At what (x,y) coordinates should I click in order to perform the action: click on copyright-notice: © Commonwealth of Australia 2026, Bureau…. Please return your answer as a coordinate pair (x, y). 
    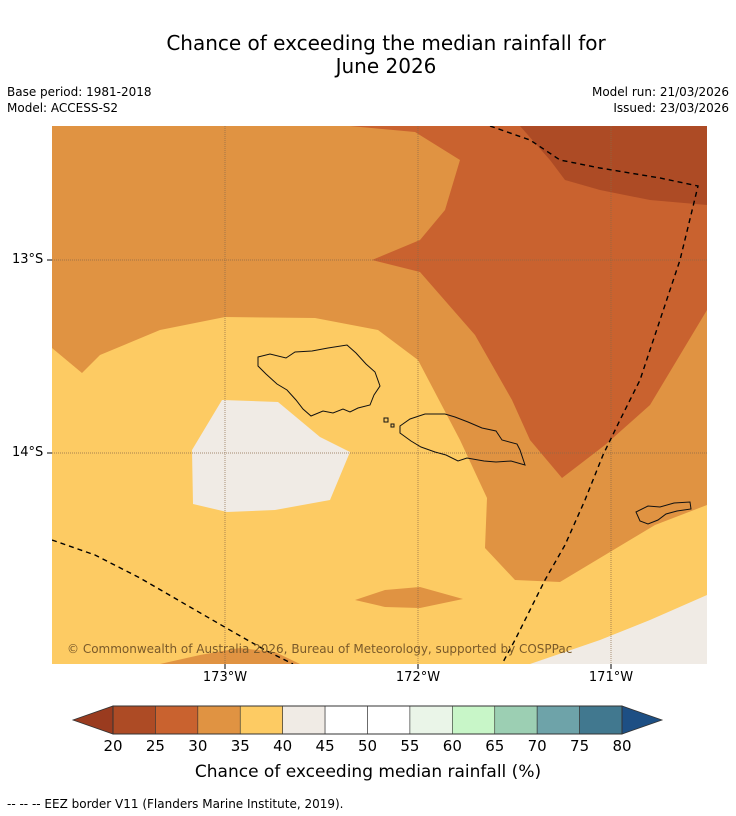
    Looking at the image, I should click on (320, 649).